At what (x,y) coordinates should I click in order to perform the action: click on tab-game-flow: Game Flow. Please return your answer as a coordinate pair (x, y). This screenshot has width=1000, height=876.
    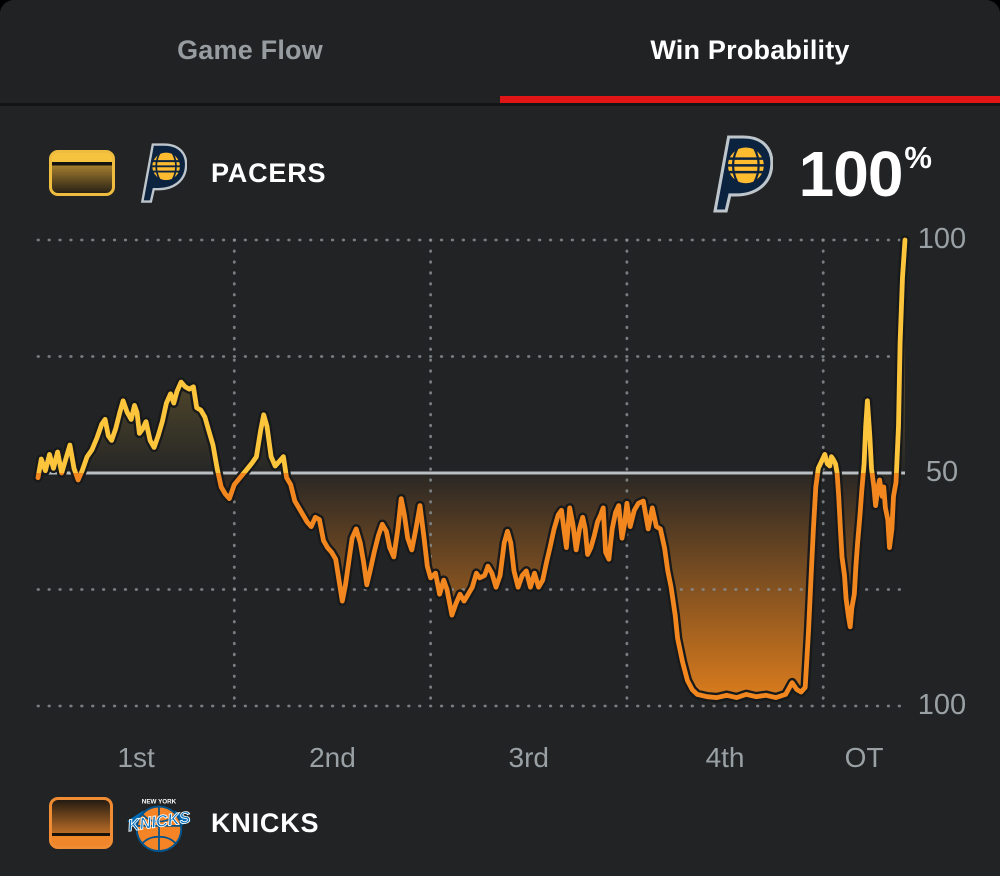
    Looking at the image, I should click on (250, 50).